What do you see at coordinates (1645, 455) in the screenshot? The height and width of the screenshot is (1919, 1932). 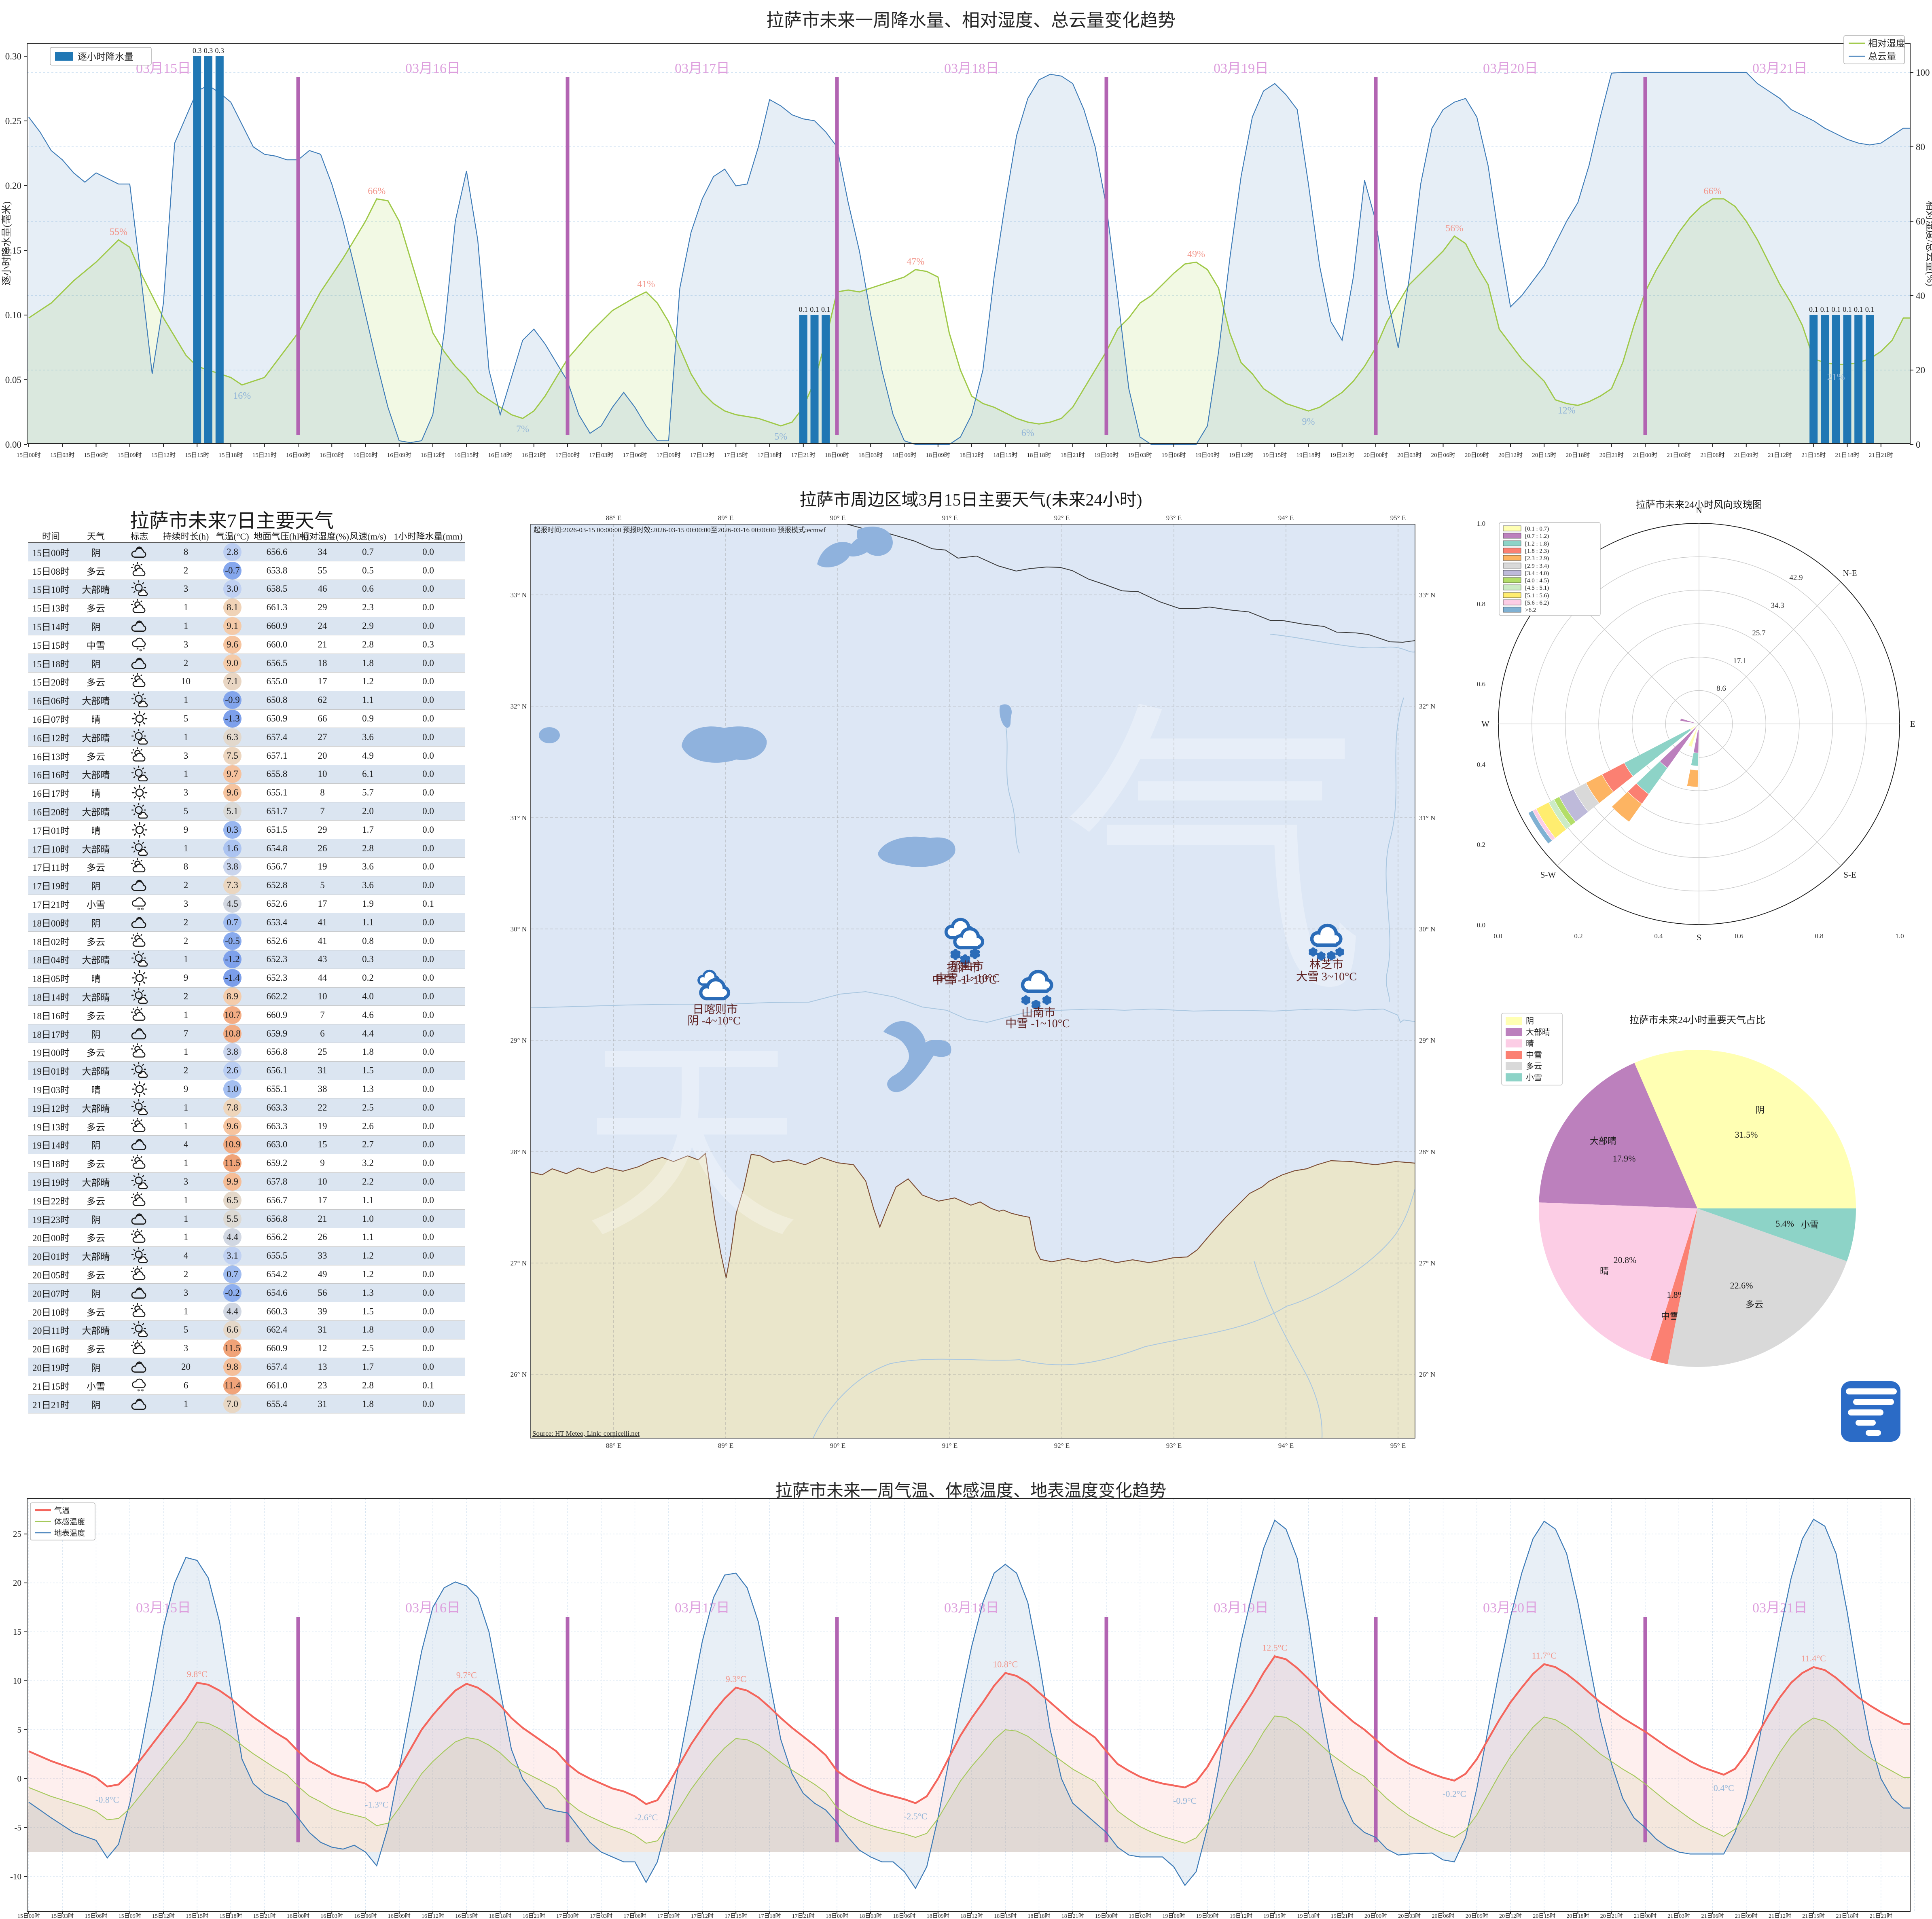 I see `svg-text: 21日00时` at bounding box center [1645, 455].